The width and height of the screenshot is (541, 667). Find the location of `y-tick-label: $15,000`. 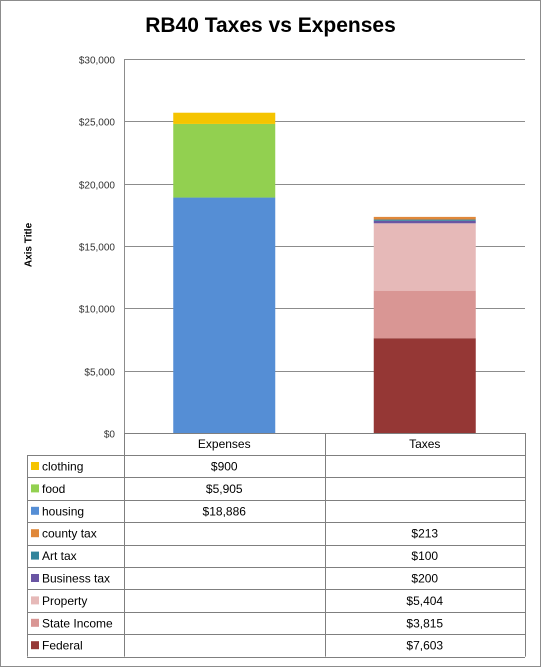

y-tick-label: $15,000 is located at coordinates (97, 248).